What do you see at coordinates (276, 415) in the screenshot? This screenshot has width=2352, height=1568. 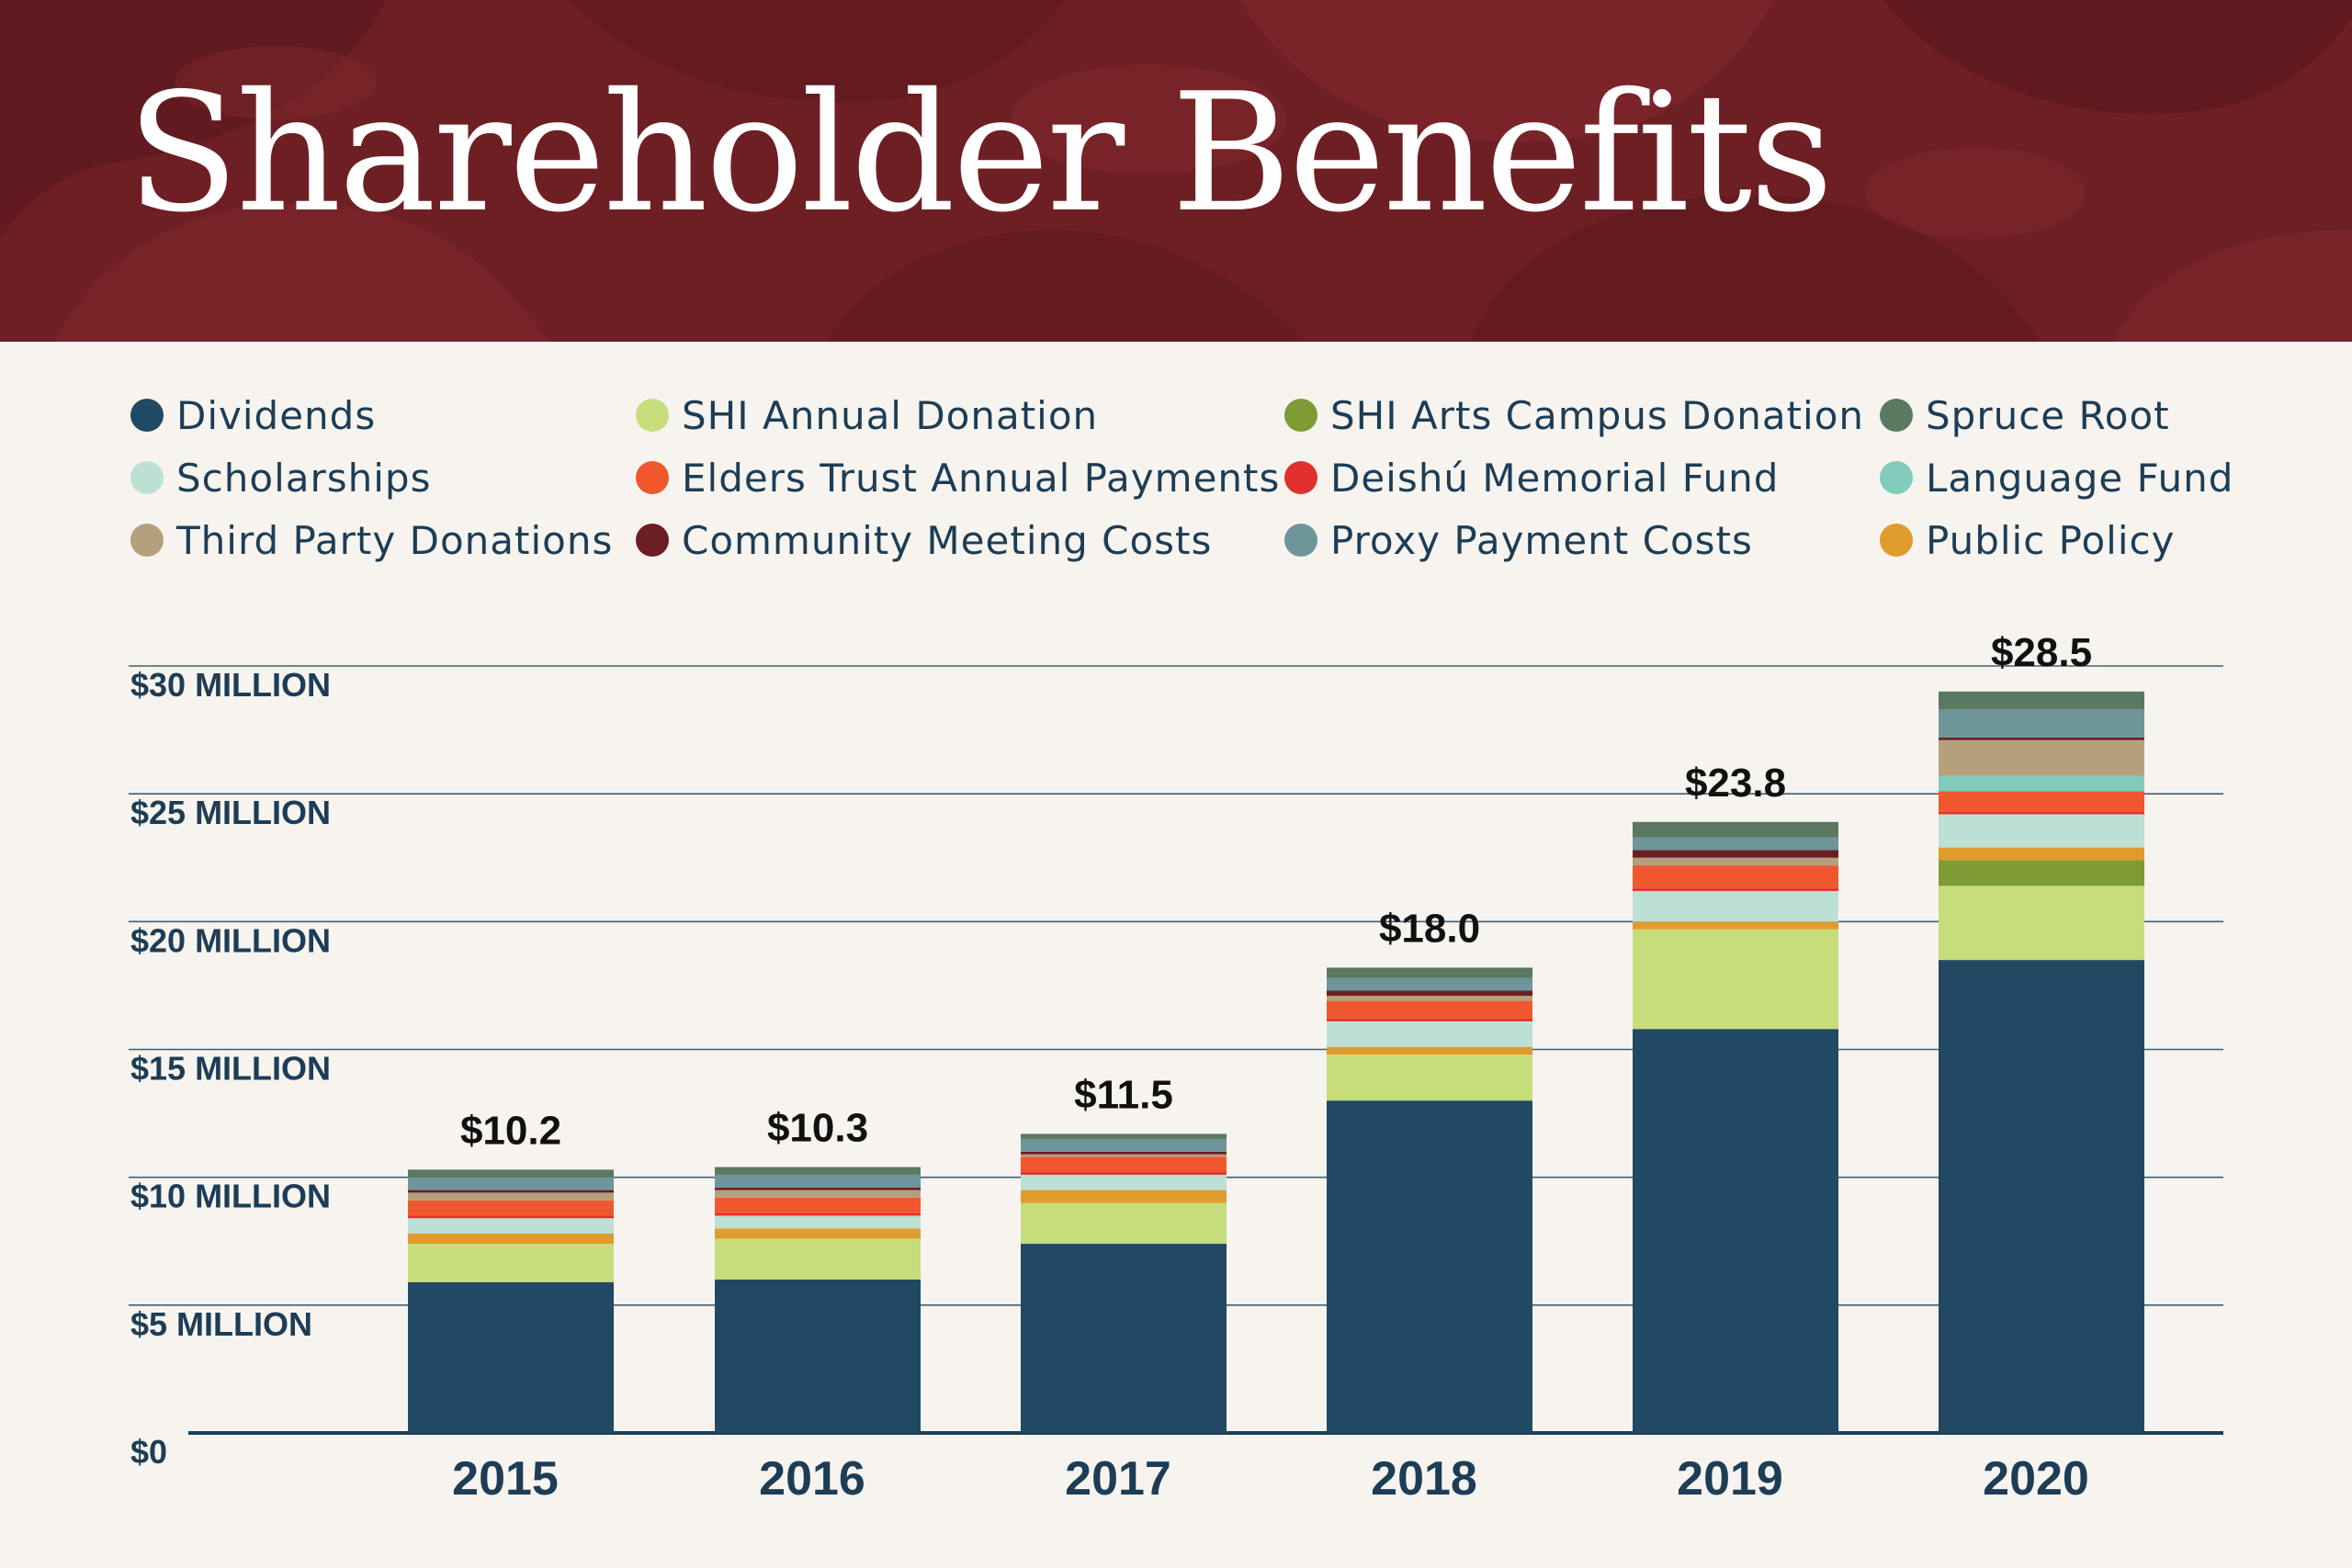 I see `legend-label: Dividends` at bounding box center [276, 415].